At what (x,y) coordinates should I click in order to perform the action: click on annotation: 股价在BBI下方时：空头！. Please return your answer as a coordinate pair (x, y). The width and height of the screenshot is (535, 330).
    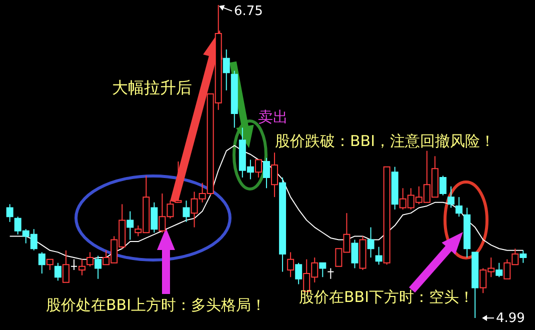
    Looking at the image, I should click on (386, 297).